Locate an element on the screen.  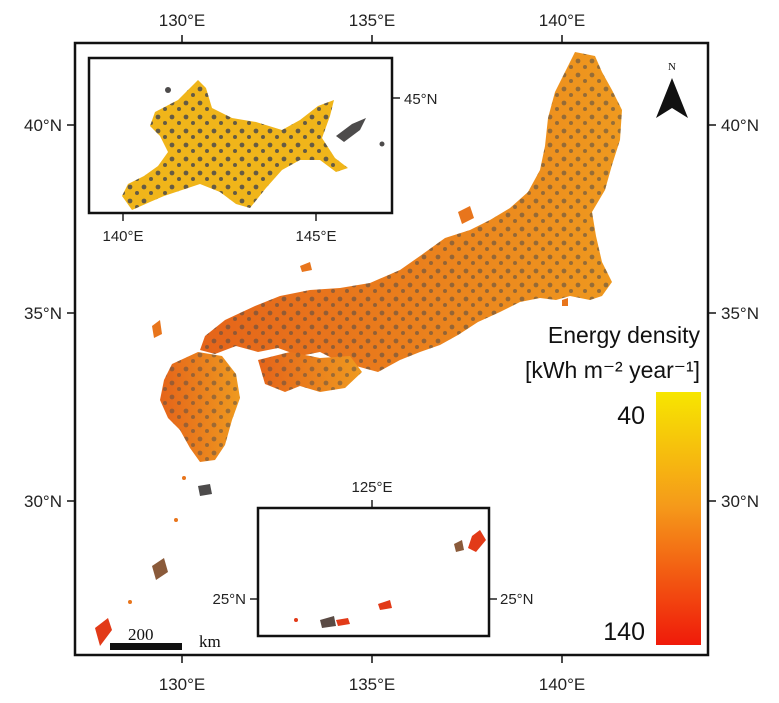
miyako-island is located at coordinates (385, 605).